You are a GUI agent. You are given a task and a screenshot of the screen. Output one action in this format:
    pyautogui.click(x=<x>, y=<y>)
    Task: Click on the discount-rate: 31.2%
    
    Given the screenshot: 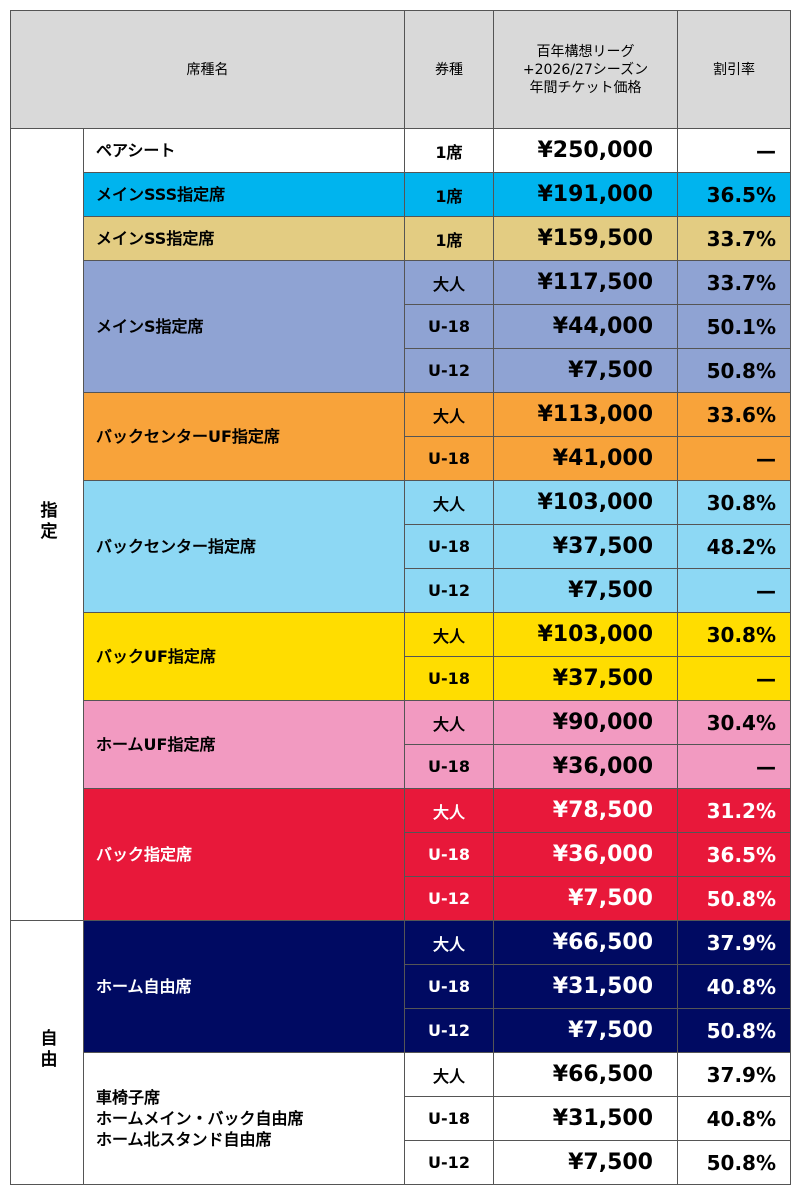 What is the action you would take?
    pyautogui.click(x=734, y=810)
    